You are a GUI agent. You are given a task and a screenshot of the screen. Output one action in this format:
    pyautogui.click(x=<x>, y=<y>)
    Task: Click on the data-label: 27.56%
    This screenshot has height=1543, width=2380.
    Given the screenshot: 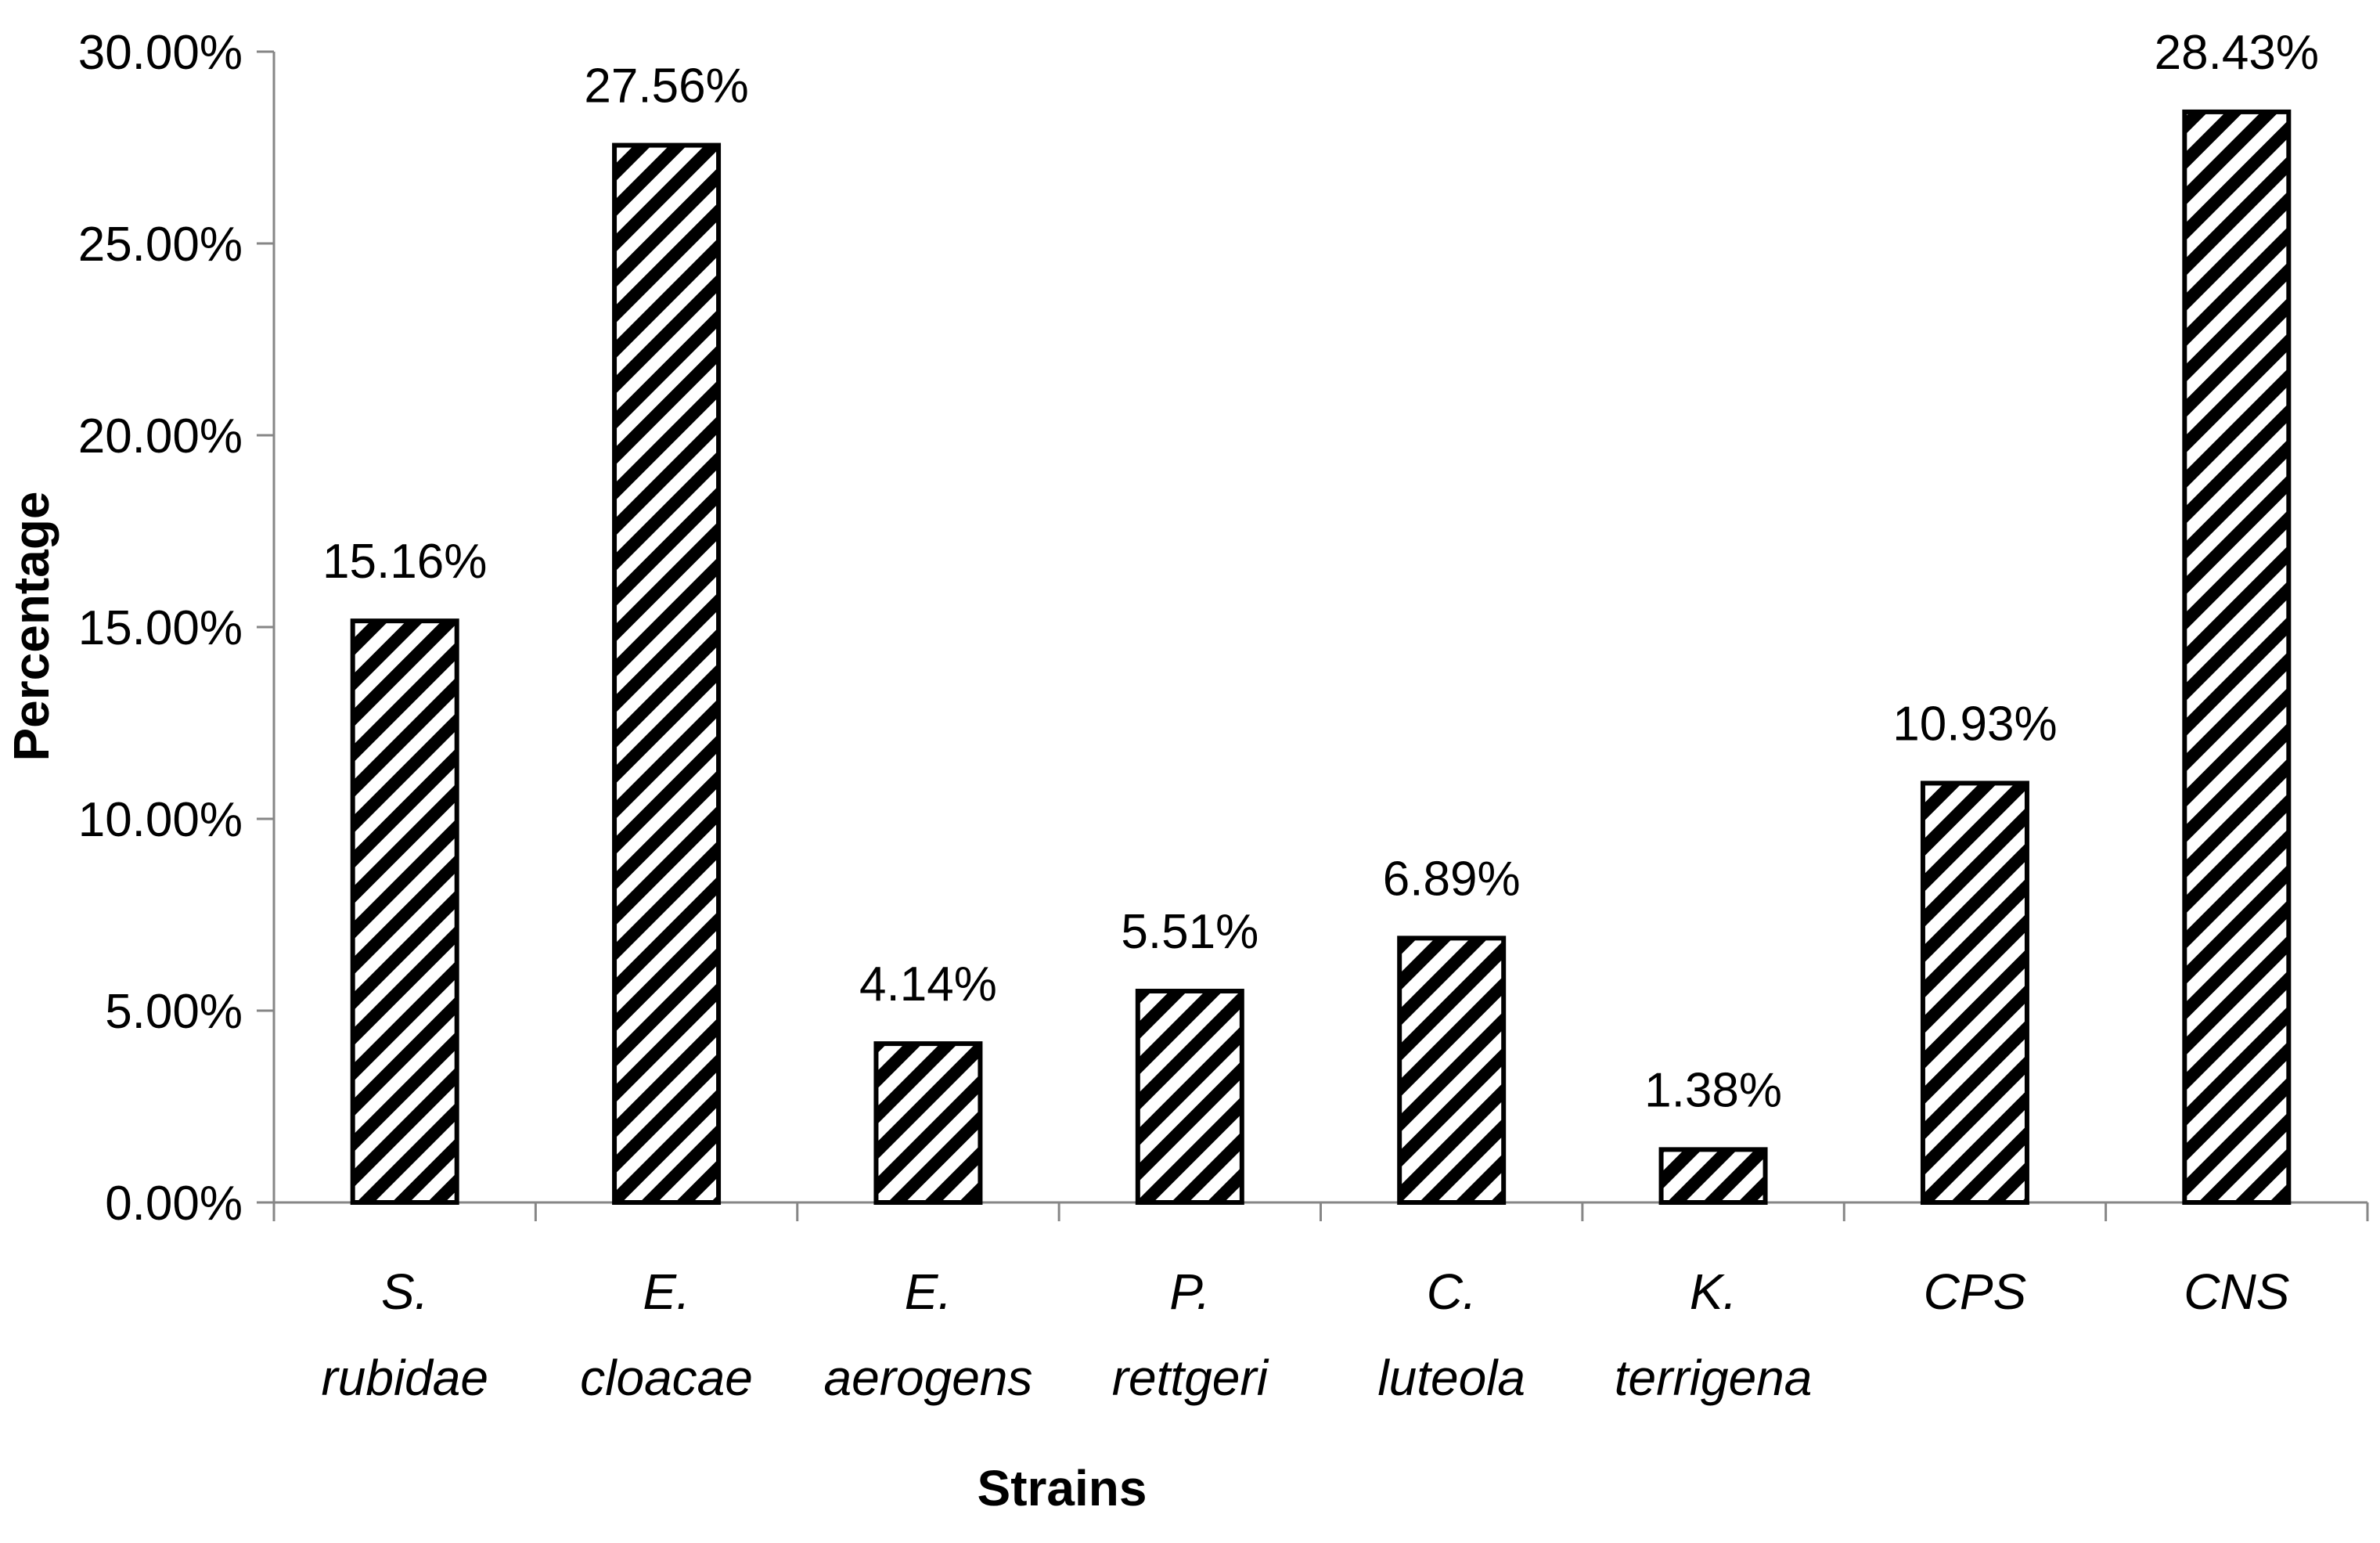 What is the action you would take?
    pyautogui.click(x=666, y=86)
    